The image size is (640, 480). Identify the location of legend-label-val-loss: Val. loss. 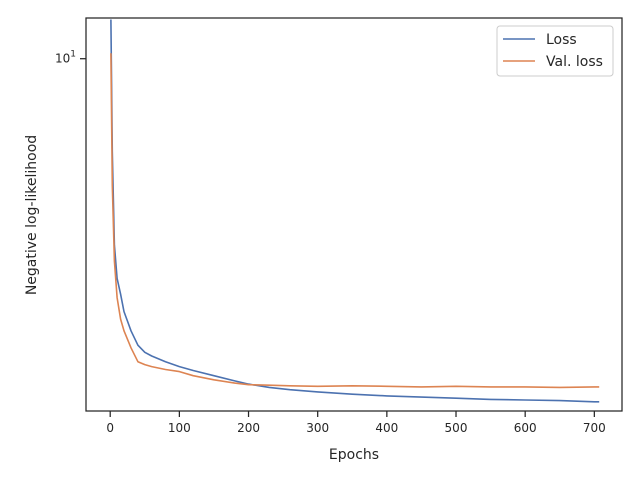
(574, 62).